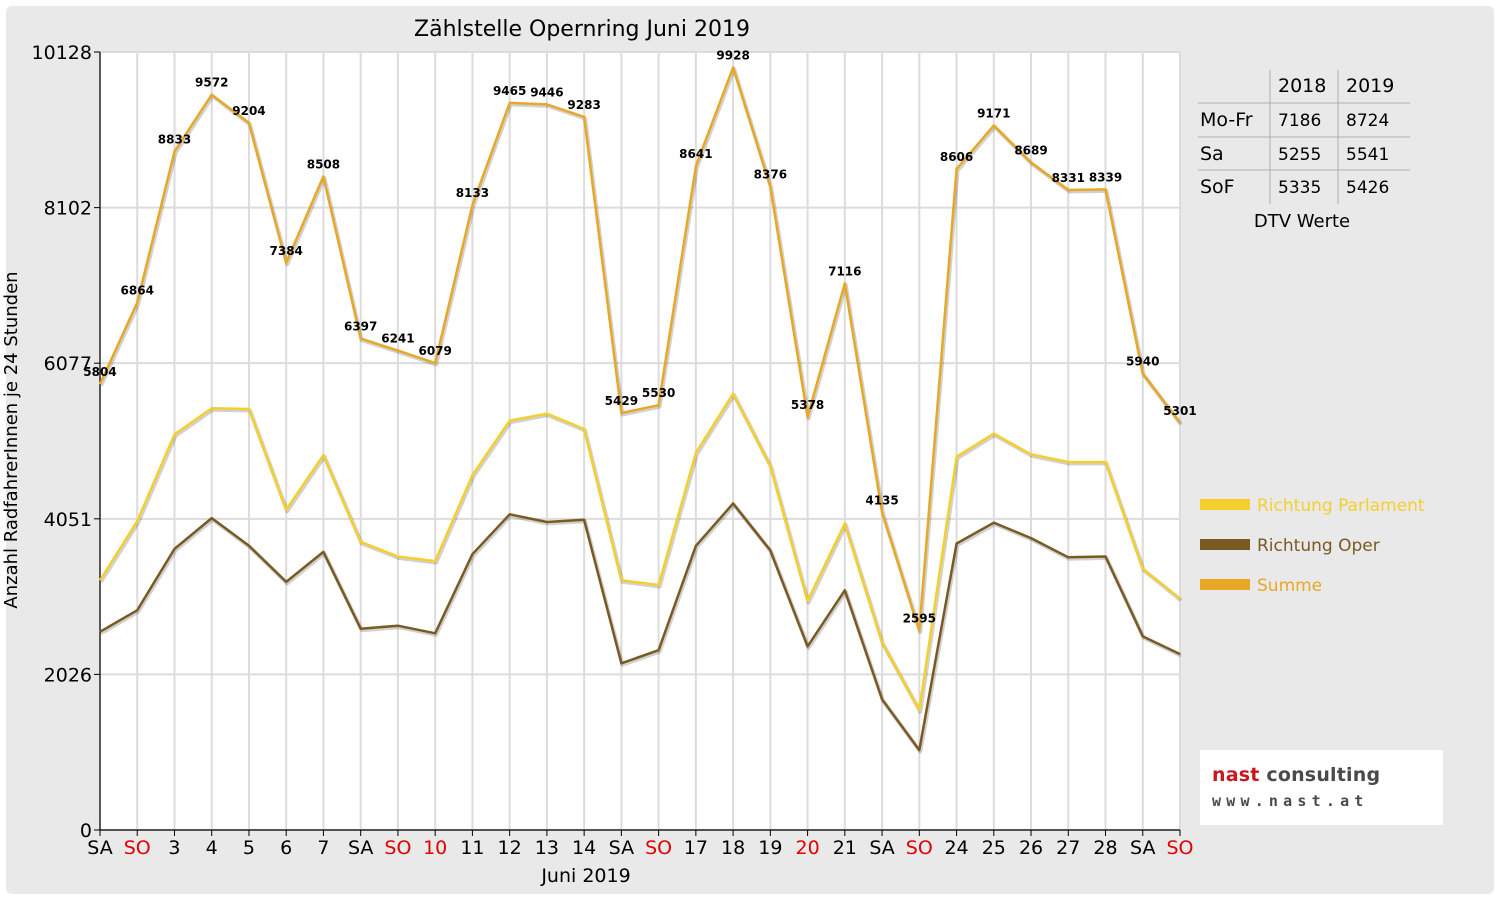  What do you see at coordinates (546, 92) in the screenshot?
I see `data-label: 9446` at bounding box center [546, 92].